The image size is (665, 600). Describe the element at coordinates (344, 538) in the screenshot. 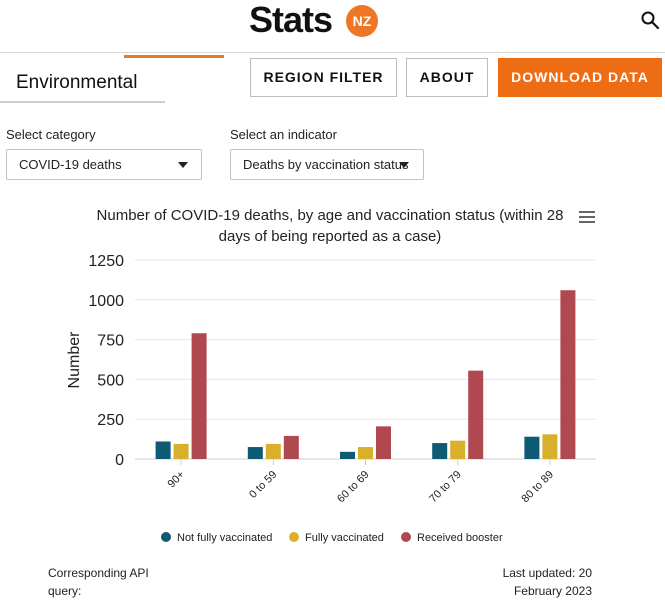

I see `legend-label: Fully vaccinated` at that location.